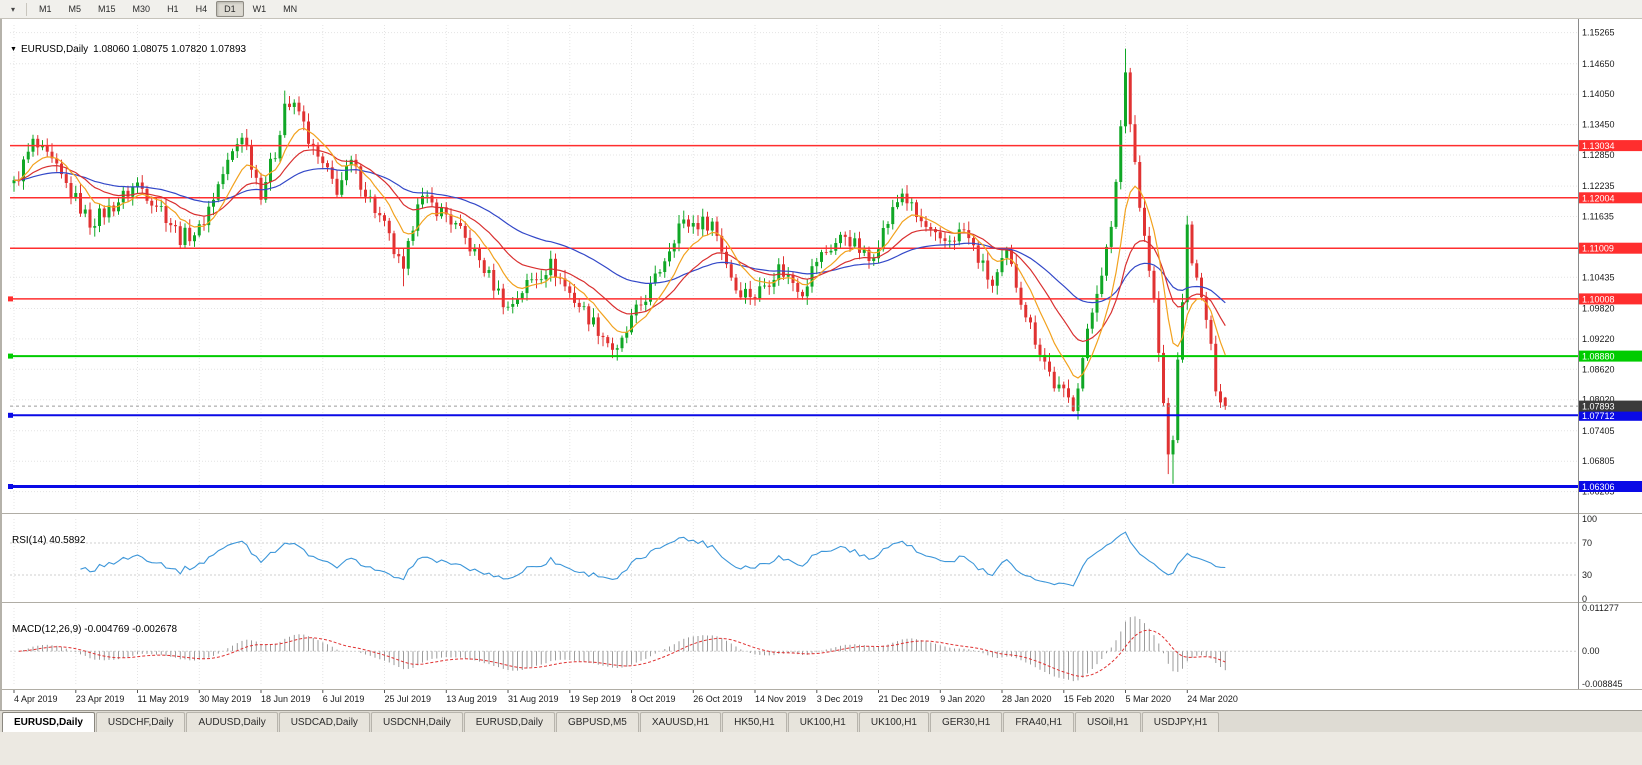 This screenshot has height=765, width=1642. What do you see at coordinates (1587, 575) in the screenshot?
I see `svg-text: 30` at bounding box center [1587, 575].